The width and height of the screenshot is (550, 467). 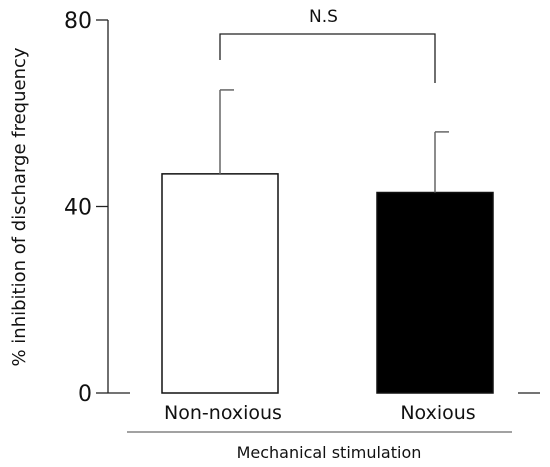 I want to click on bar-non-noxious, so click(x=220, y=283).